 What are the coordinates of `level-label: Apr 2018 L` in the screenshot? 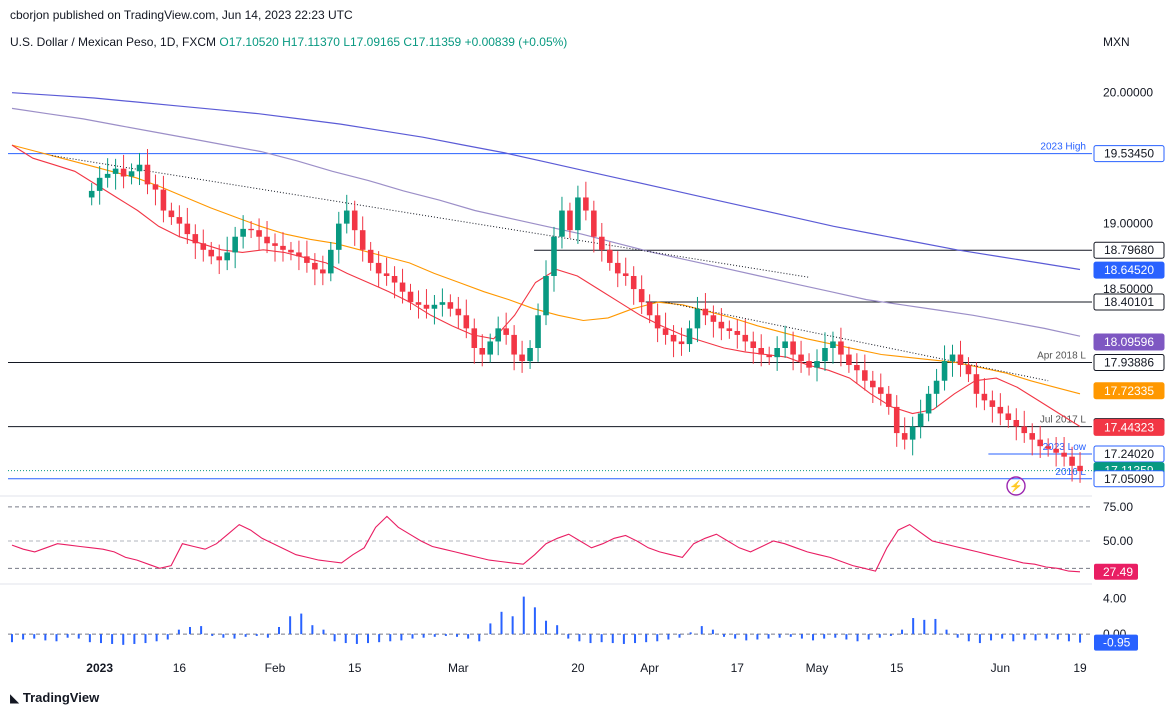 It's located at (1061, 356).